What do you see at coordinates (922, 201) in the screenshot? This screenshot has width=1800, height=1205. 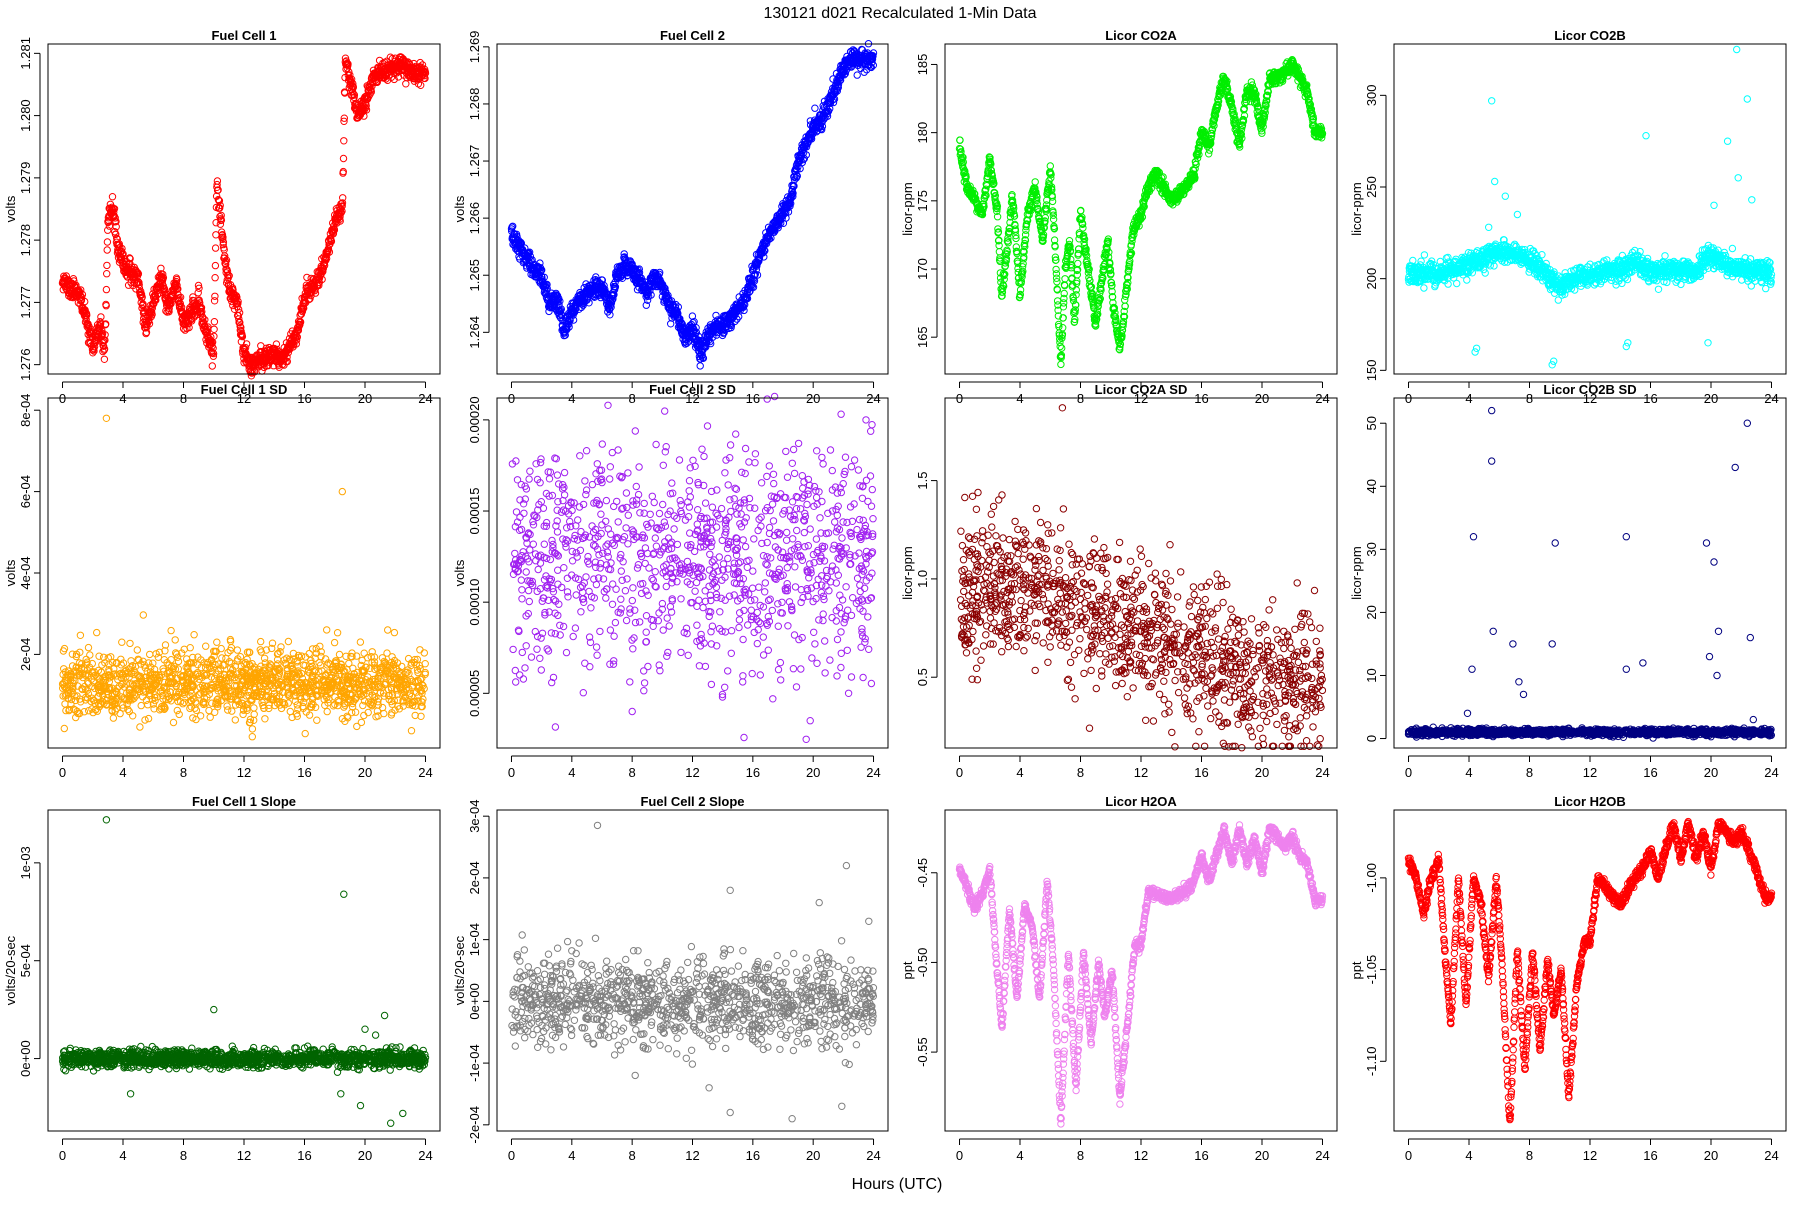 I see `y-tick-label: 175` at bounding box center [922, 201].